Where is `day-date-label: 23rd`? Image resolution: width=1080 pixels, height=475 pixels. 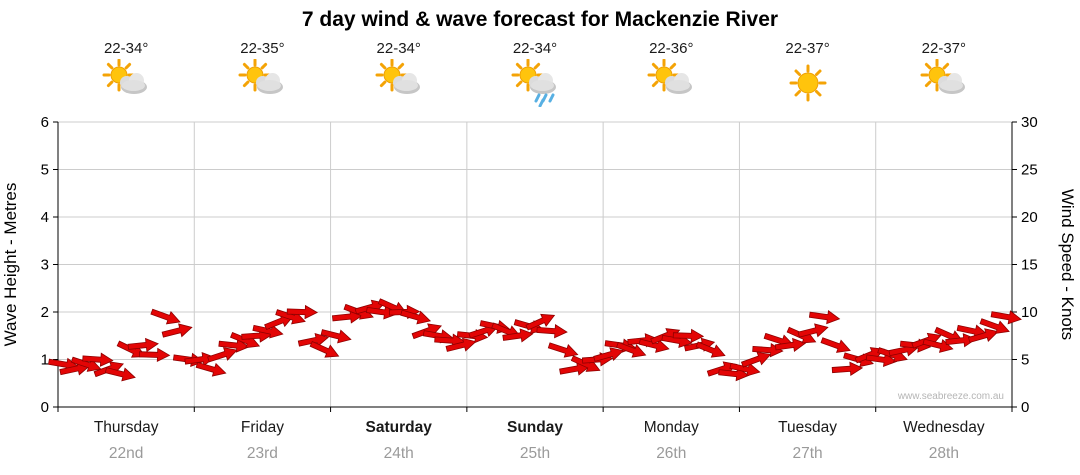 day-date-label: 23rd is located at coordinates (262, 453).